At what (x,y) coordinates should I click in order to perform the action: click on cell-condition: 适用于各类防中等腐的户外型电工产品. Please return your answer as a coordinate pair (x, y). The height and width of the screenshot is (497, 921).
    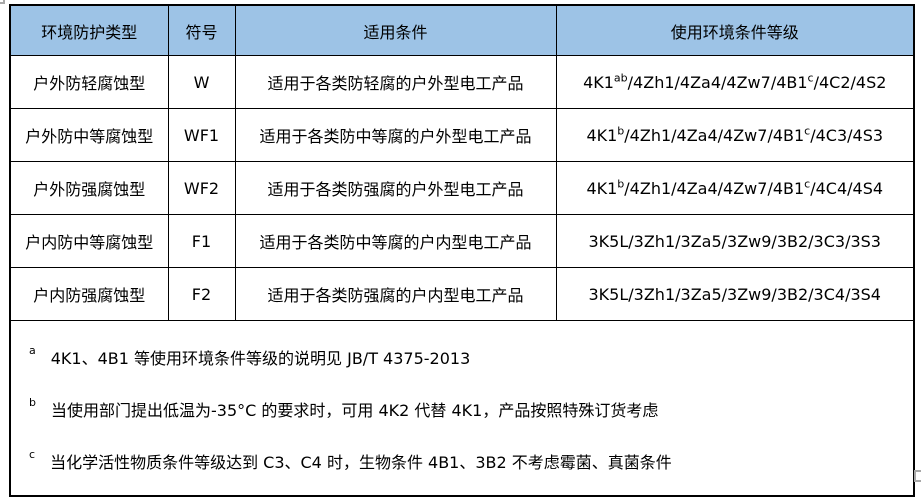
    Looking at the image, I should click on (395, 135).